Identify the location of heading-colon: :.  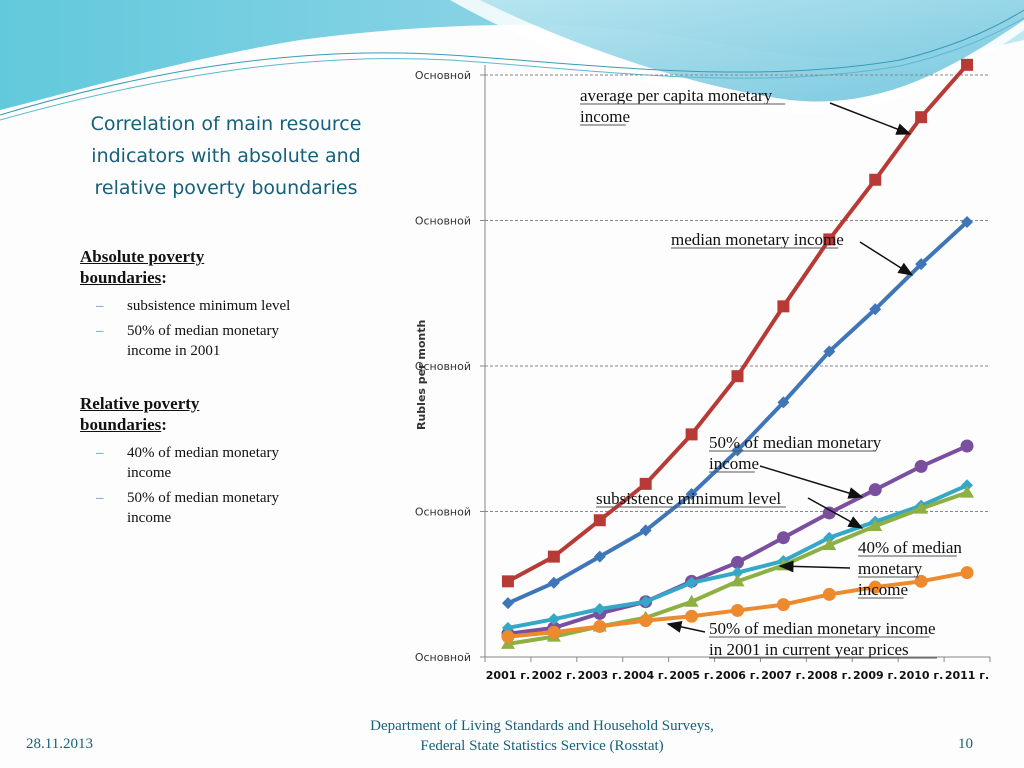
(164, 424).